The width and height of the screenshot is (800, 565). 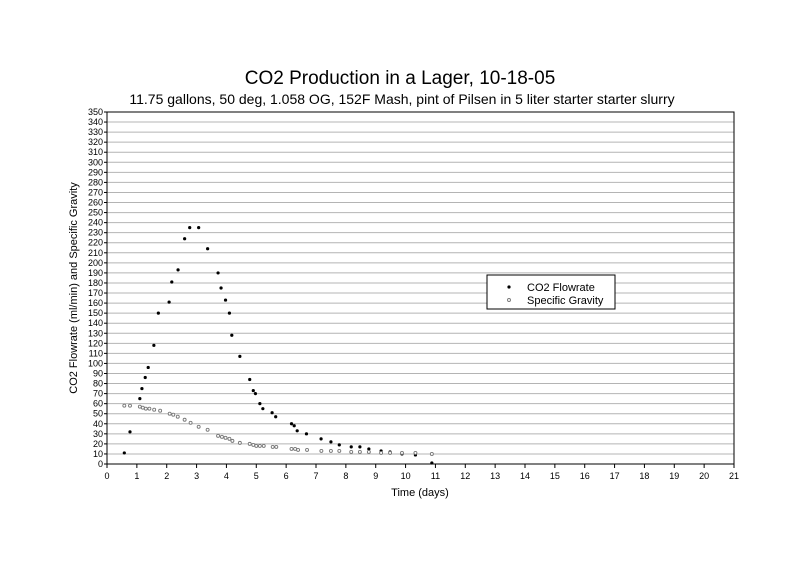 I want to click on legend-label: Specific Gravity, so click(x=565, y=301).